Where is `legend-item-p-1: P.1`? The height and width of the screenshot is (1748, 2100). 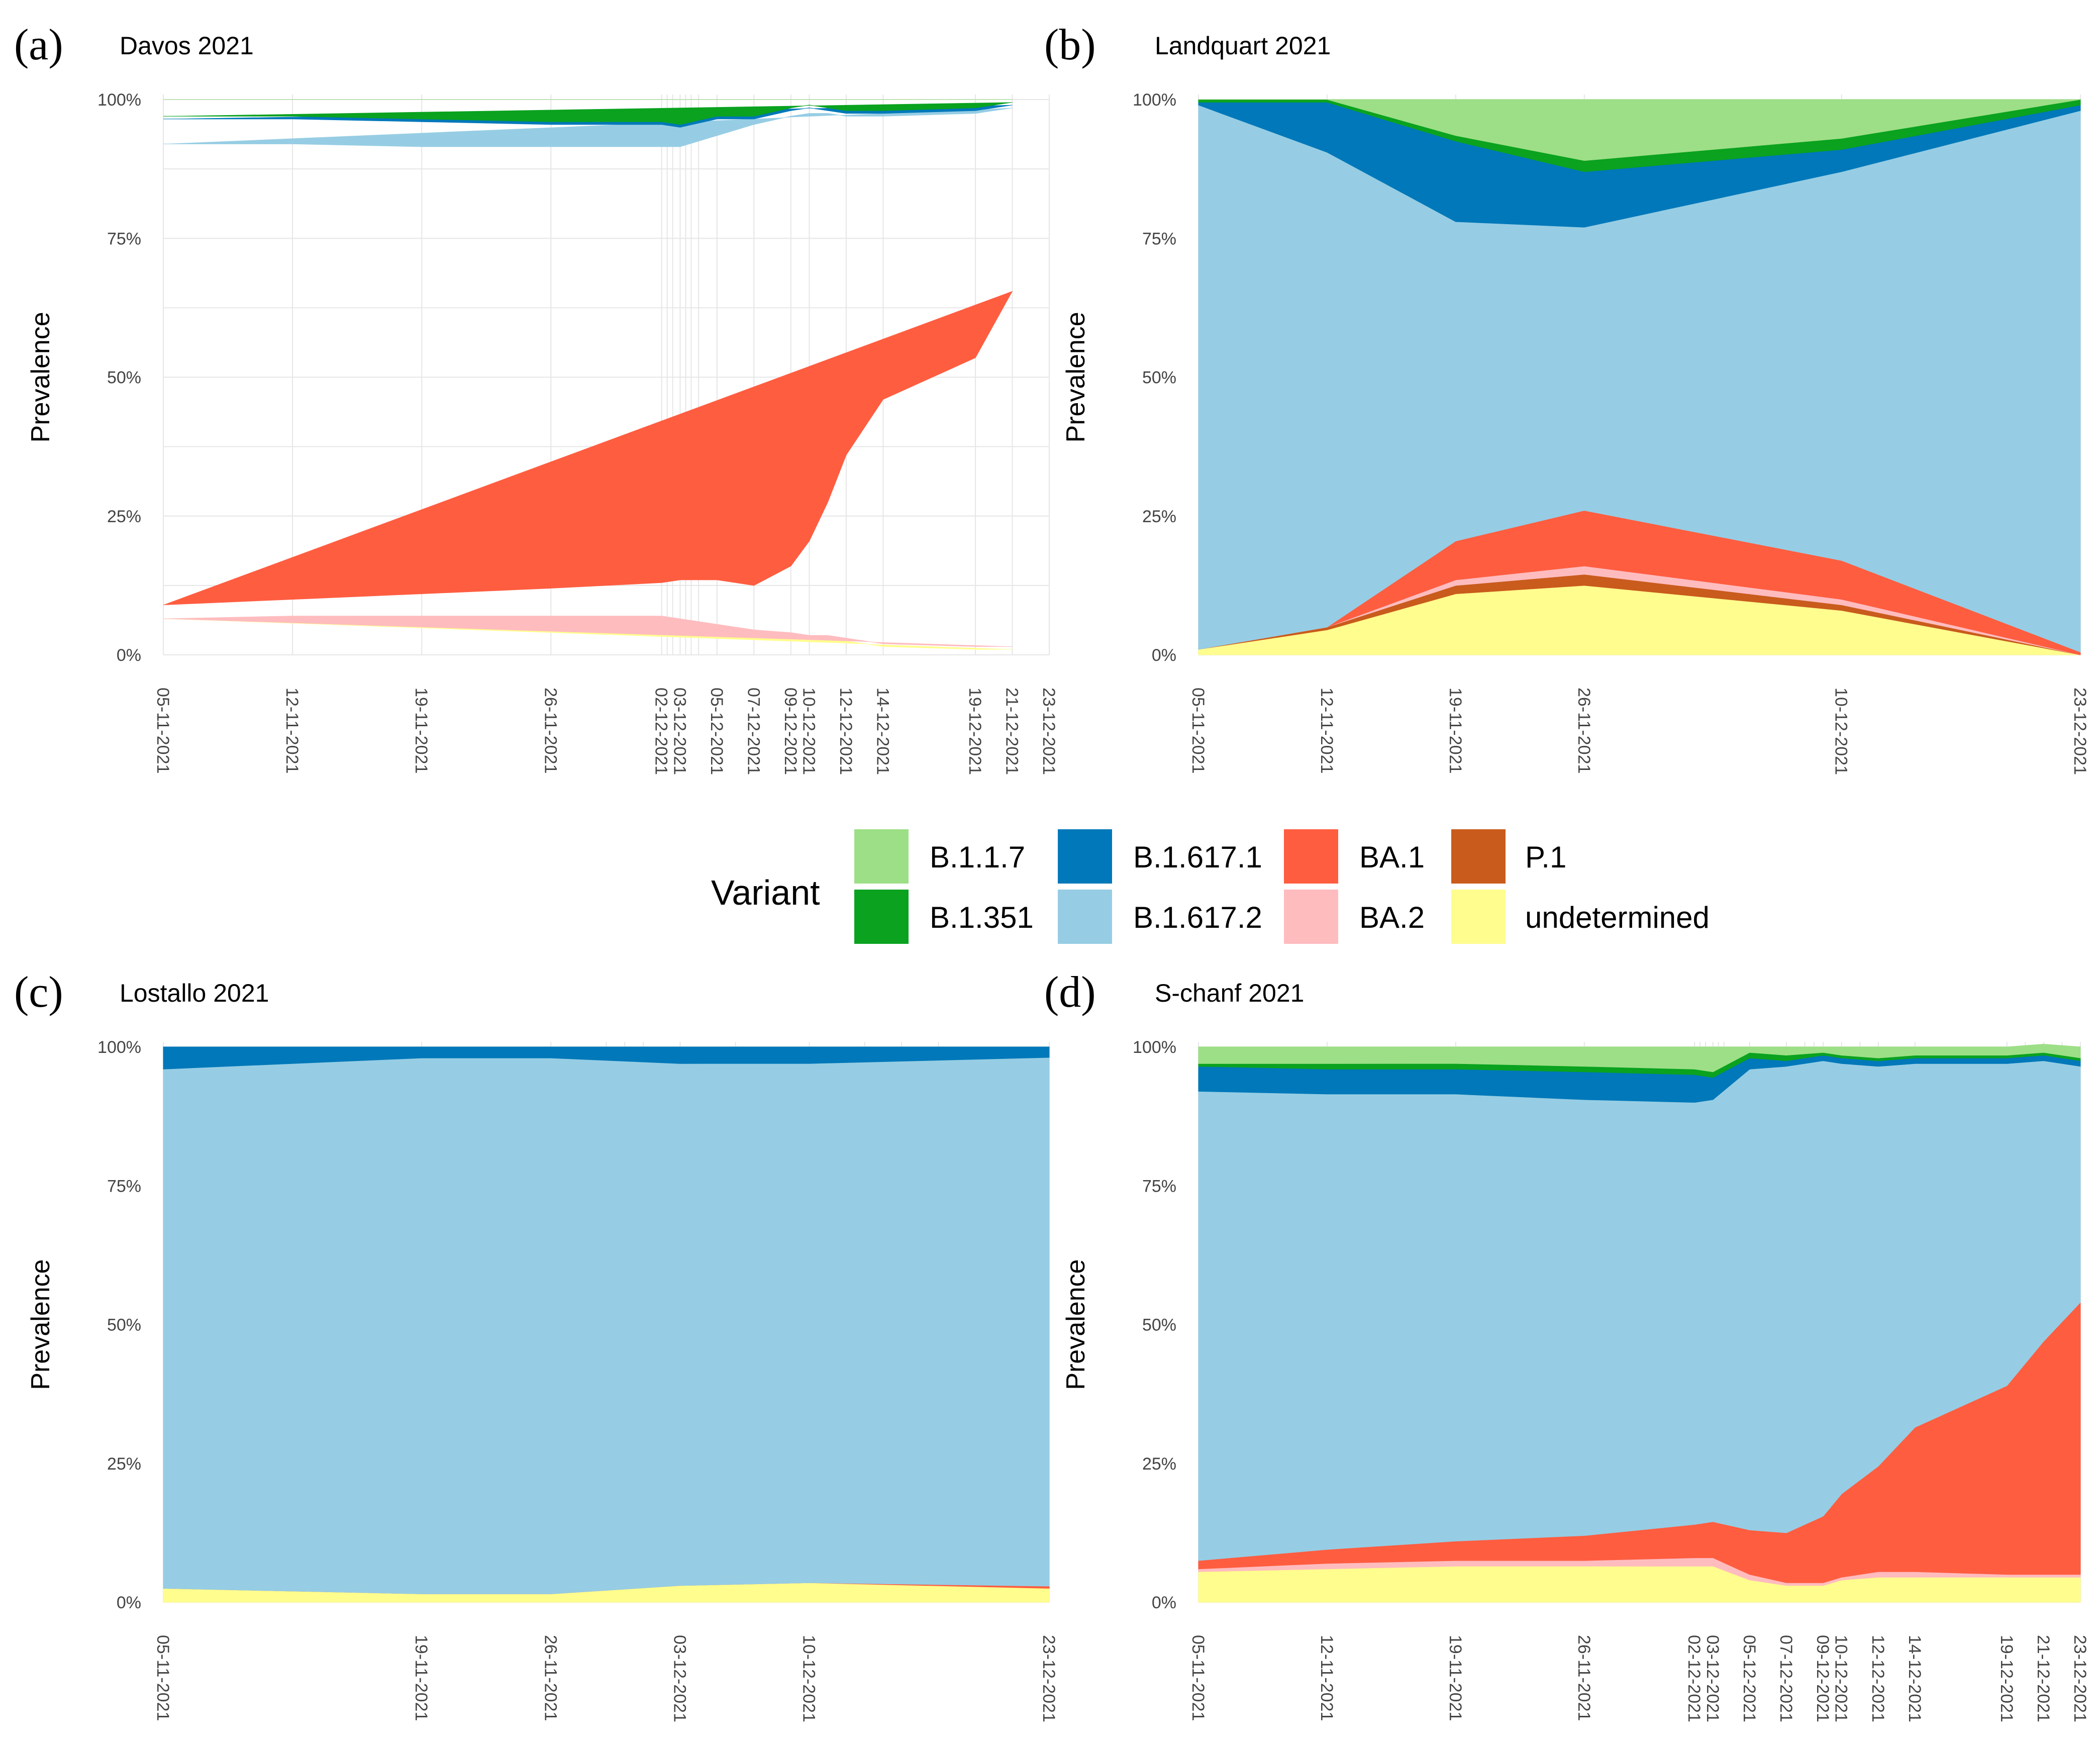 legend-item-p-1: P.1 is located at coordinates (1508, 856).